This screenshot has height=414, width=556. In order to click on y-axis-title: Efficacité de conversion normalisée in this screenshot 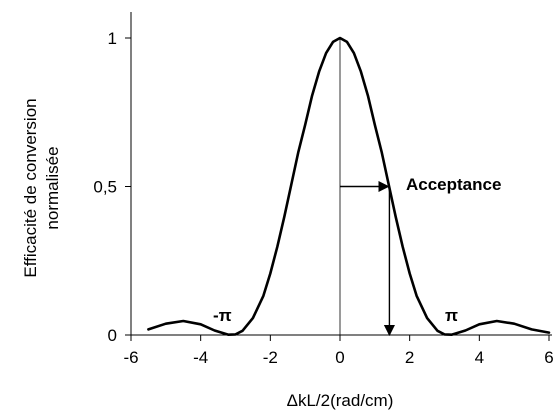, I will do `click(41, 187)`.